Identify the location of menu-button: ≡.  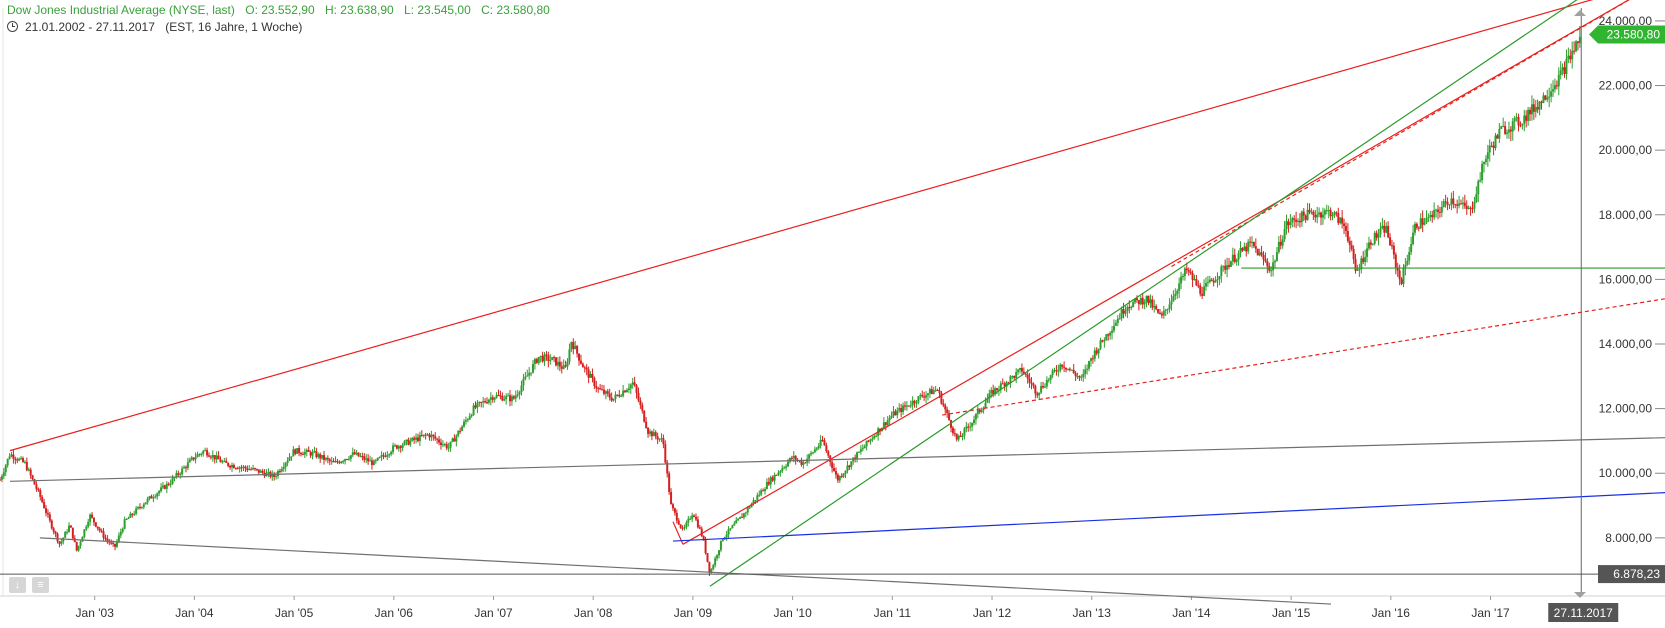
(40, 585).